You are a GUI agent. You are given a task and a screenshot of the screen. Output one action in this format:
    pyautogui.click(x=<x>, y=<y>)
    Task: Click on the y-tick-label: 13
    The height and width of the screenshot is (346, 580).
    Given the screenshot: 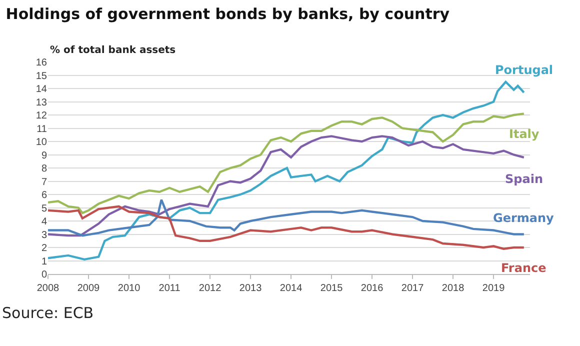 What is the action you would take?
    pyautogui.click(x=42, y=102)
    